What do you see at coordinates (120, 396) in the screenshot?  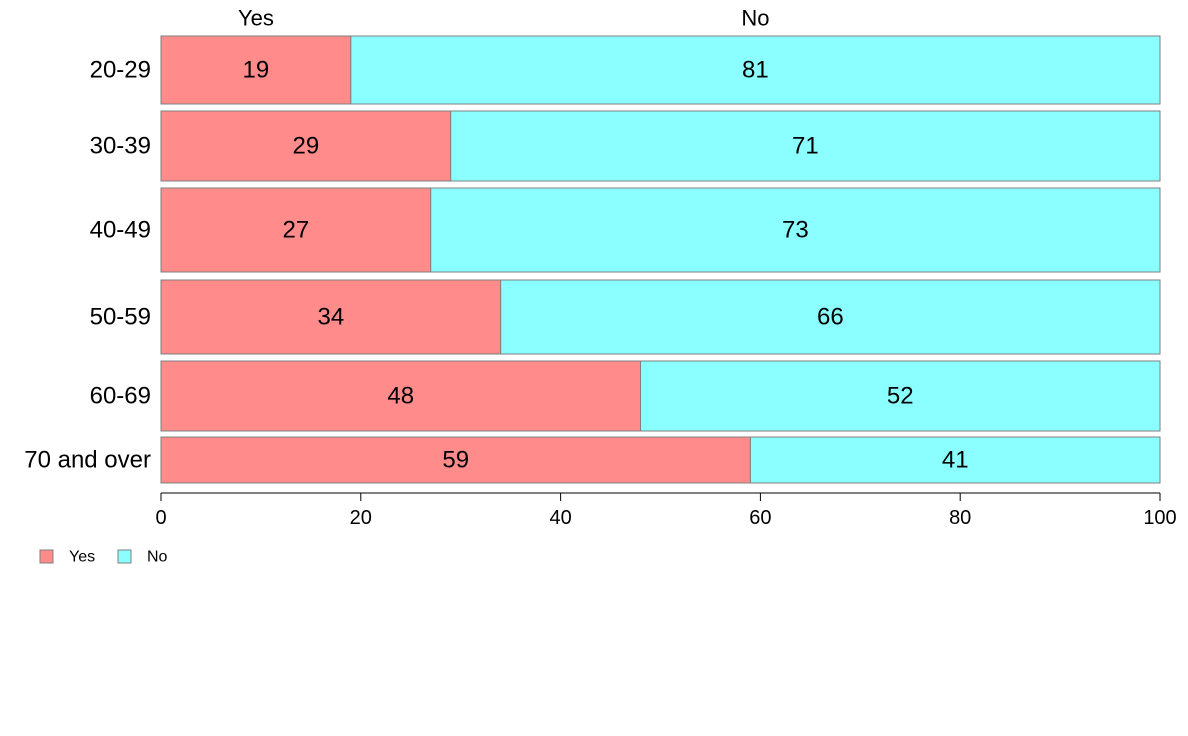 I see `category-label: 60-69` at bounding box center [120, 396].